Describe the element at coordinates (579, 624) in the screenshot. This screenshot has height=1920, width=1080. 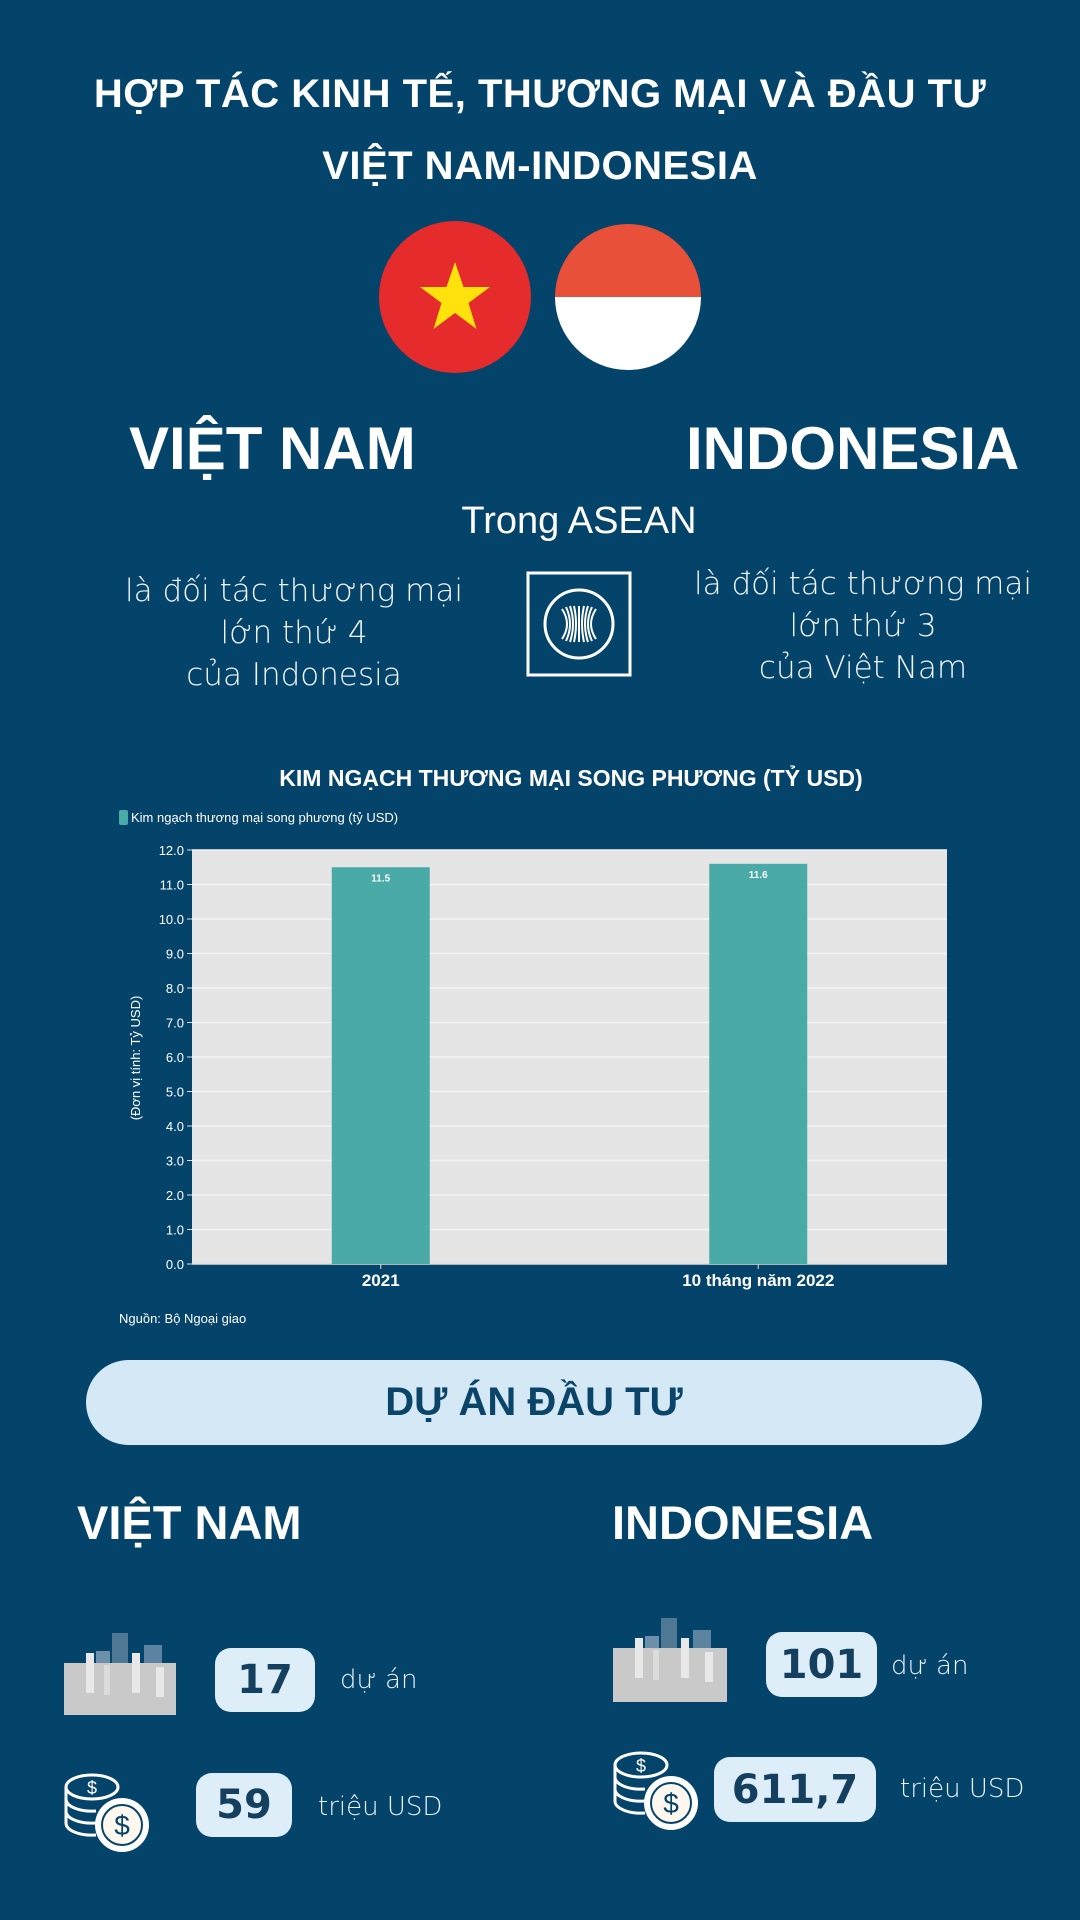
I see `asean-logo-icon` at that location.